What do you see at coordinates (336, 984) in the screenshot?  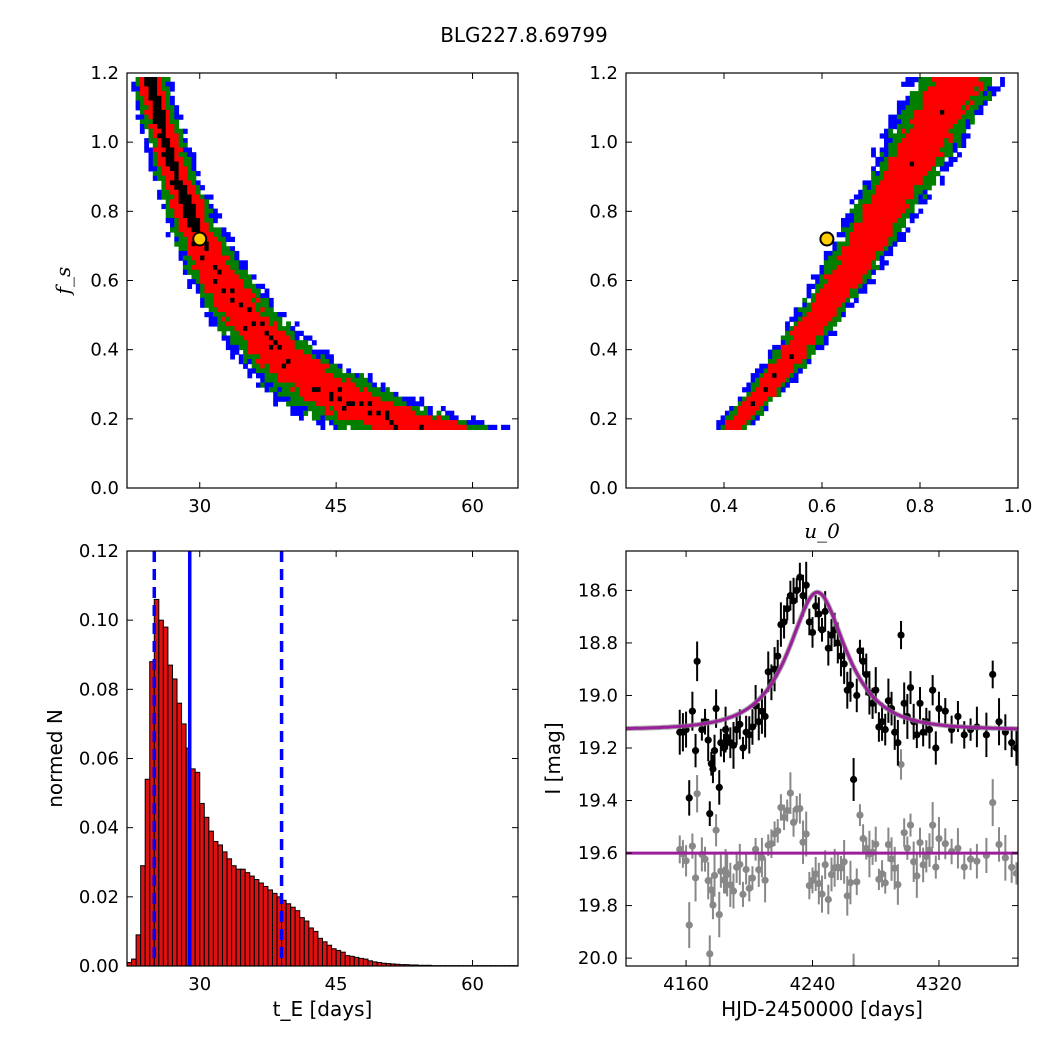 I see `p3-xtick-label: 45` at bounding box center [336, 984].